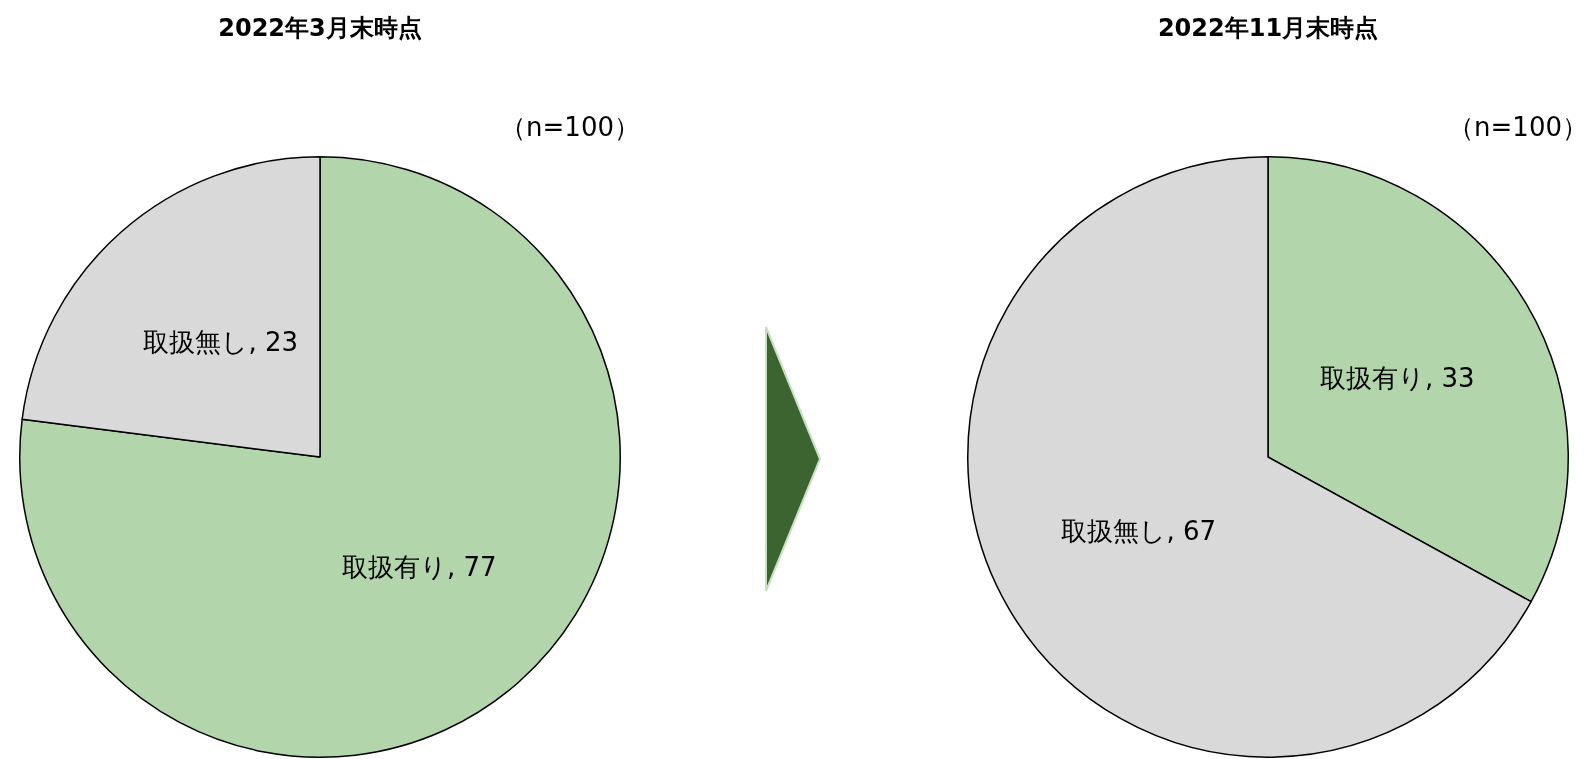 This screenshot has height=759, width=1595. What do you see at coordinates (320, 28) in the screenshot?
I see `chart-title: 2022年3月末時点` at bounding box center [320, 28].